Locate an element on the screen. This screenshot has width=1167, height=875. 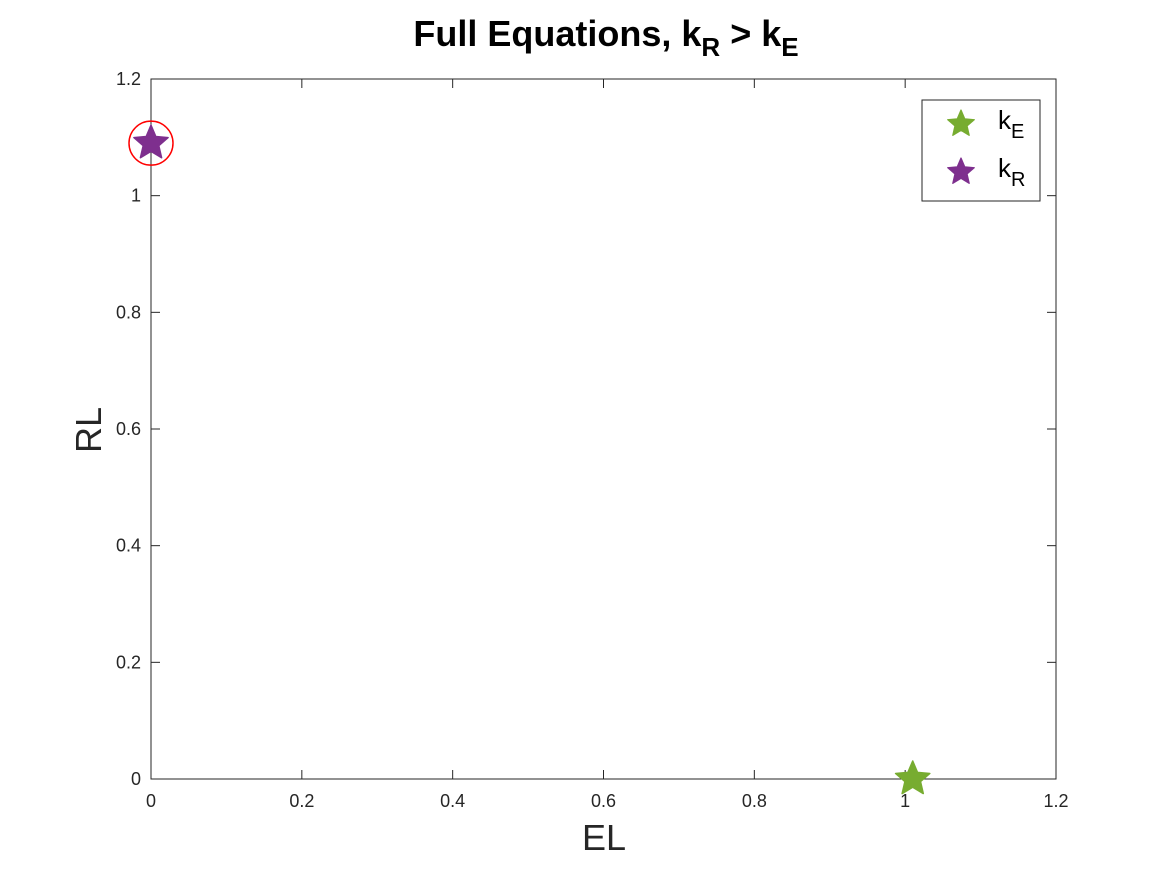
title-subscript-e: E is located at coordinates (789, 47).